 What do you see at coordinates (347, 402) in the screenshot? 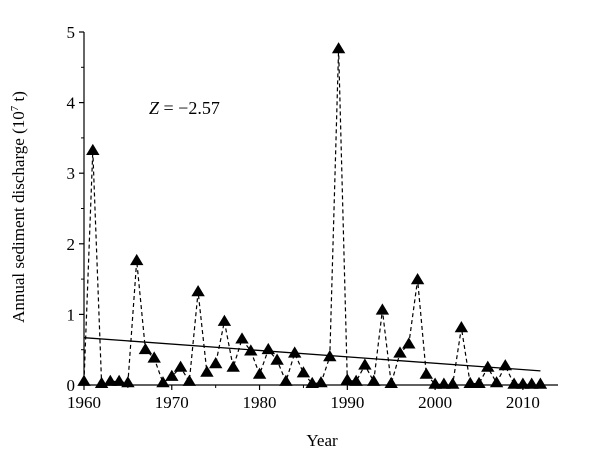
I see `x-tick-label: 1990` at bounding box center [347, 402].